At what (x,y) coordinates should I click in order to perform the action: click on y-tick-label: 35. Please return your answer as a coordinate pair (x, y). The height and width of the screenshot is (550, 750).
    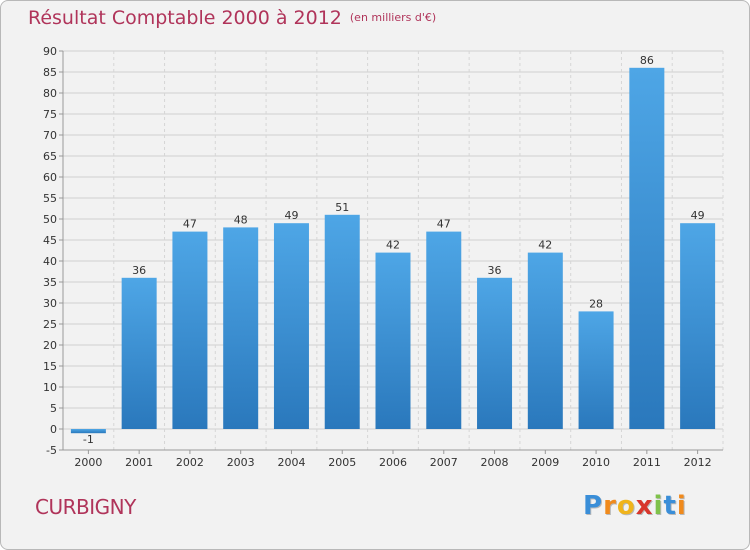
    Looking at the image, I should click on (50, 282).